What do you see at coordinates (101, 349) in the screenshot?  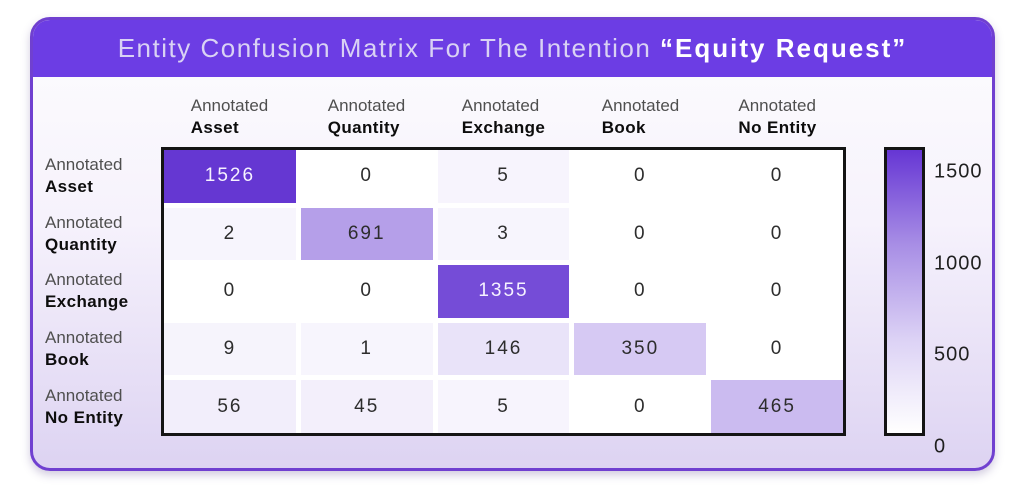 I see `row-label-book: Annotated Book` at bounding box center [101, 349].